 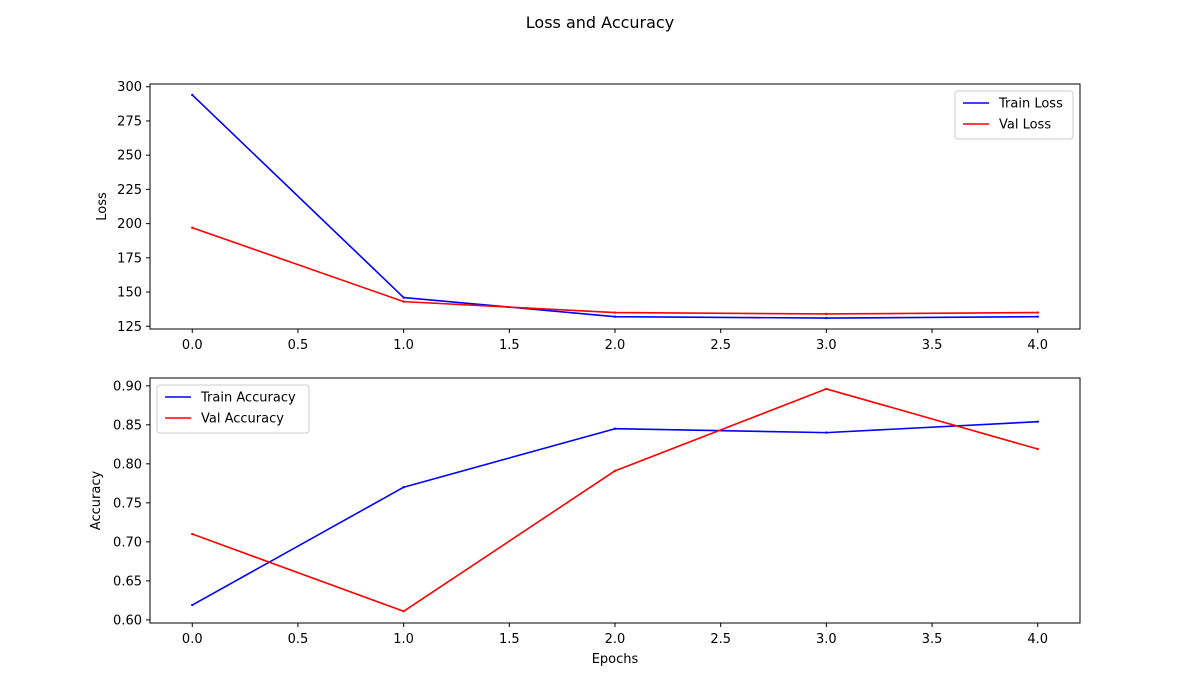 I want to click on loss-ytick-label: 200, so click(x=129, y=224).